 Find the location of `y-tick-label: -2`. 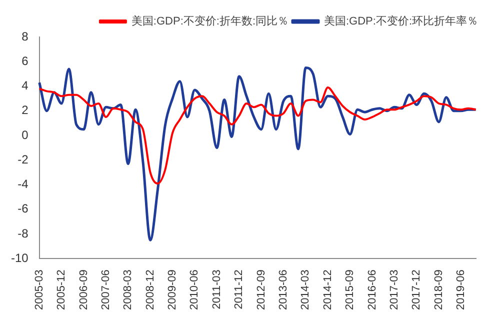

y-tick-label: -2 is located at coordinates (23, 159).